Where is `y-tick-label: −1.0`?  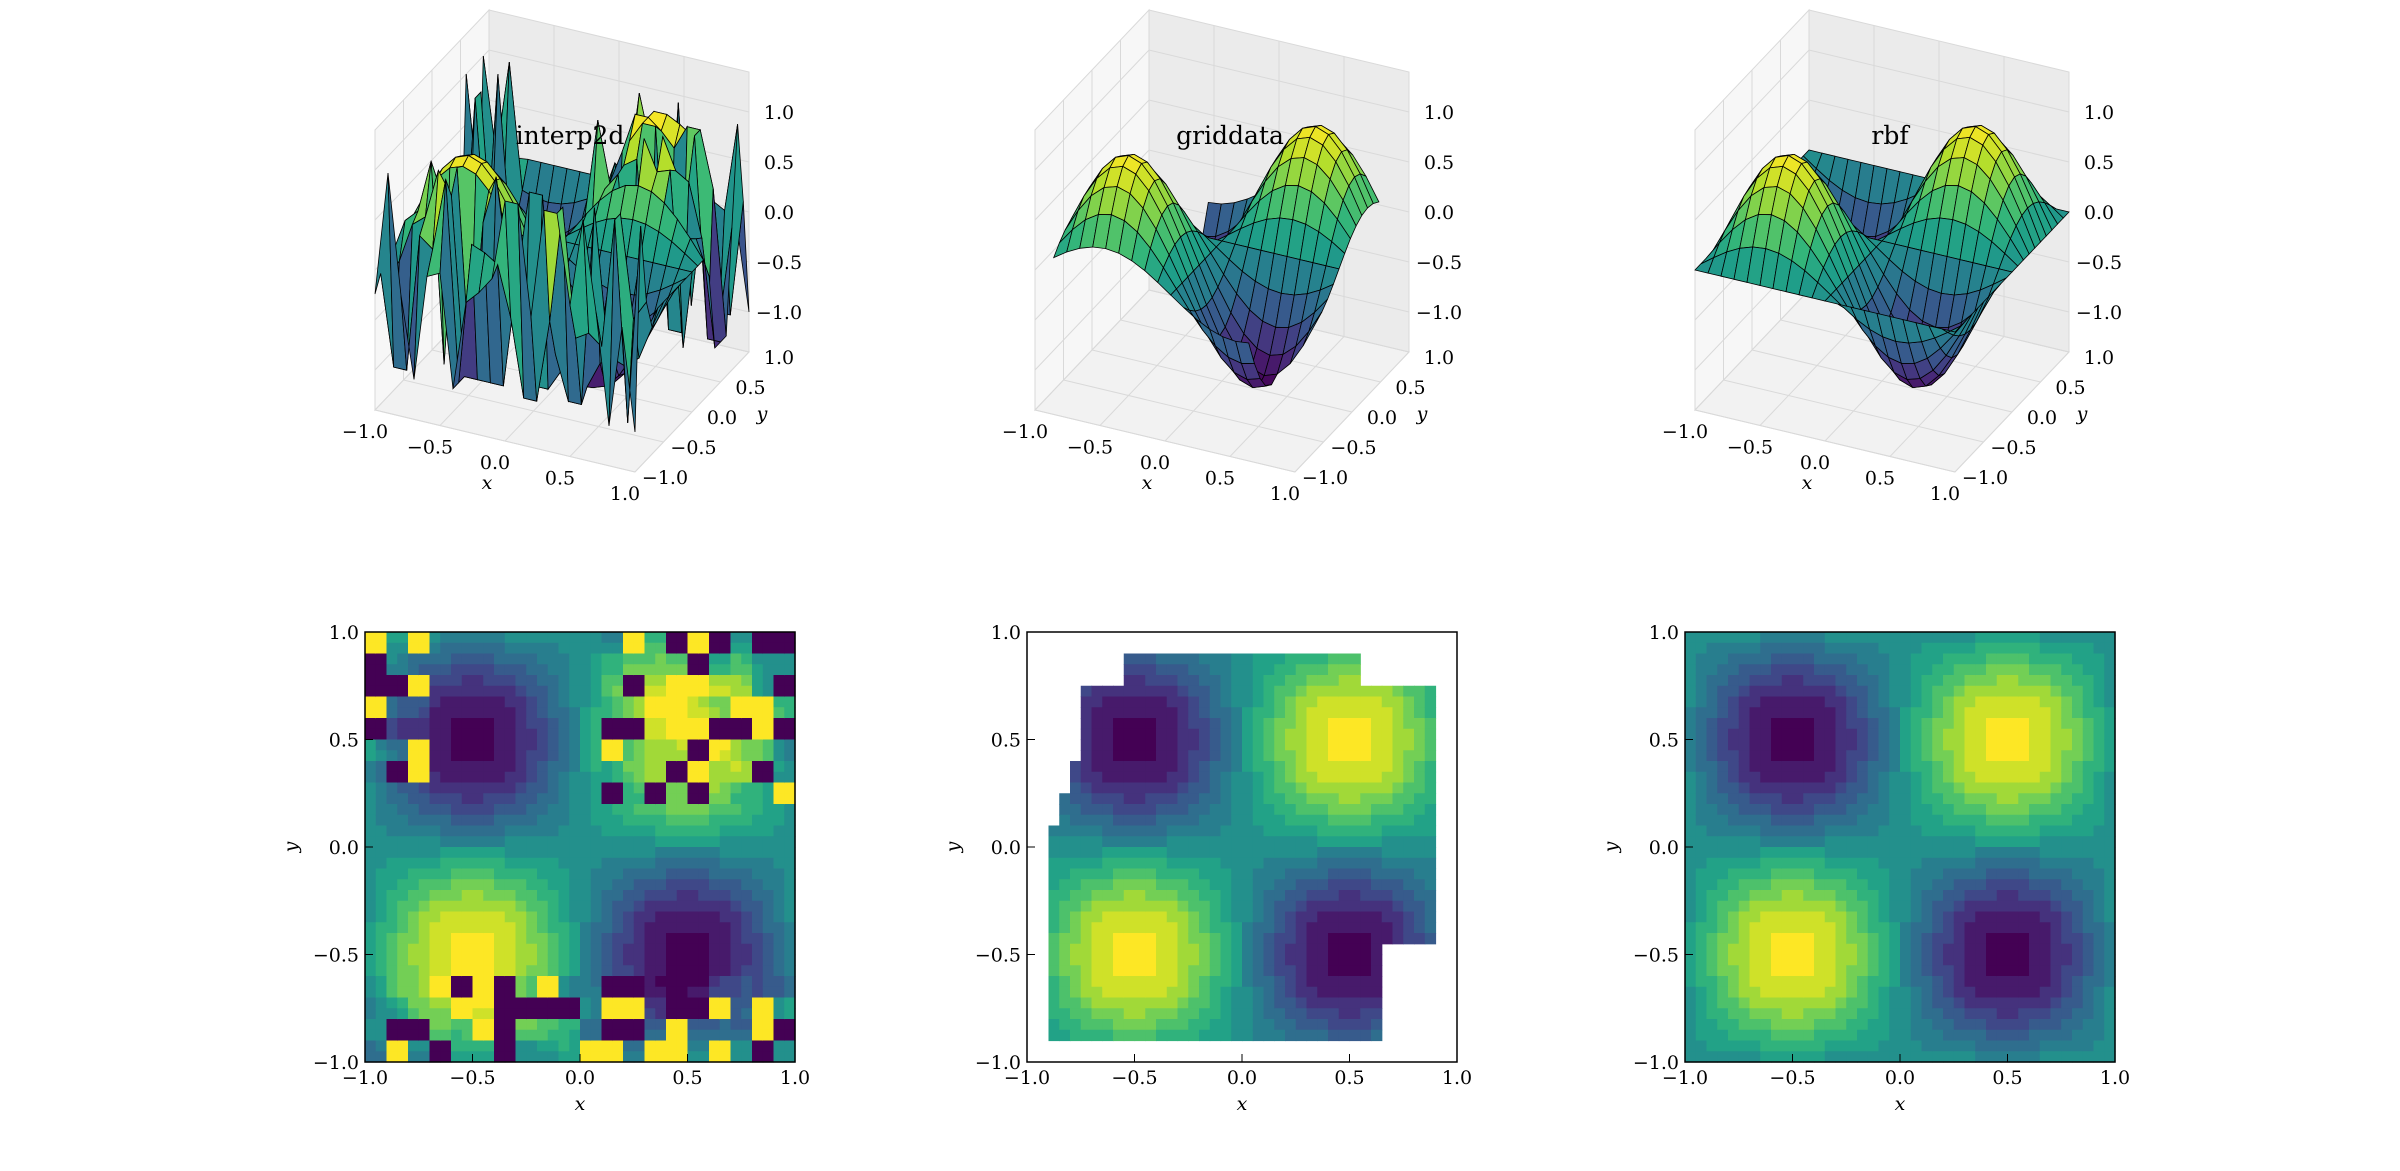 y-tick-label: −1.0 is located at coordinates (665, 478).